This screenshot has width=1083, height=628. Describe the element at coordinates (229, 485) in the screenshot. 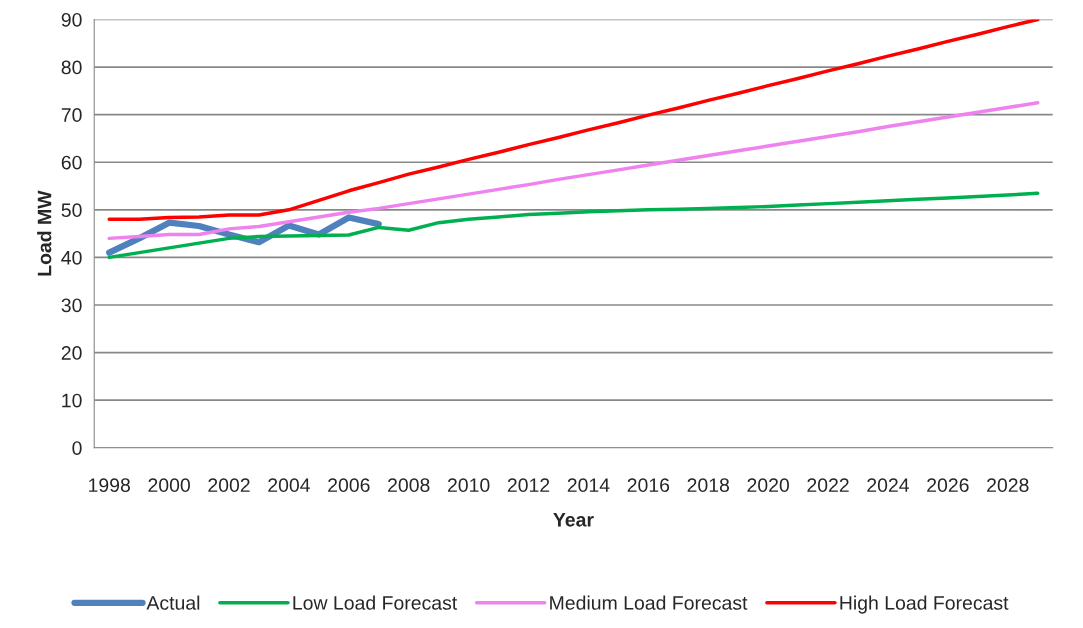

I see `x-tick-label: 2002` at that location.